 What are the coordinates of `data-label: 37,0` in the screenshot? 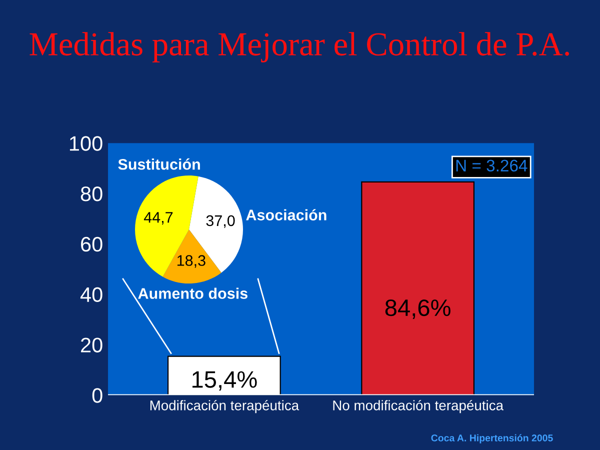 It's located at (220, 221).